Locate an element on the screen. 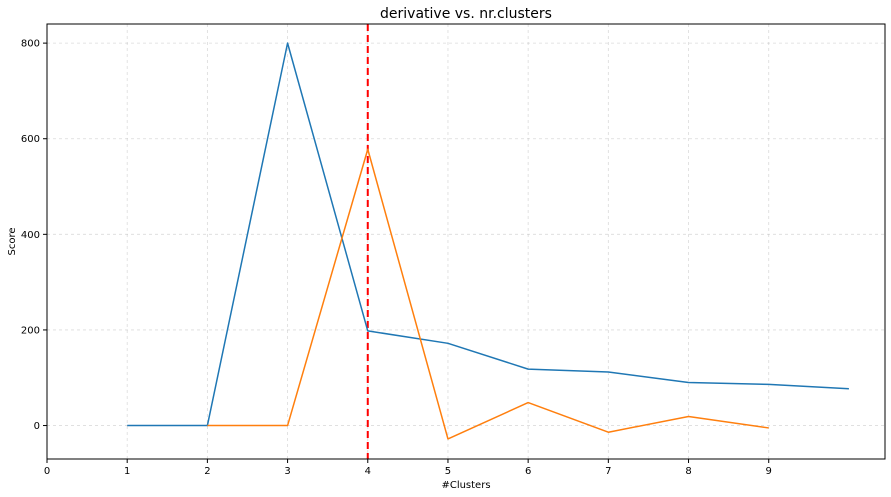 The height and width of the screenshot is (497, 891). x-tick-label: 8 is located at coordinates (688, 471).